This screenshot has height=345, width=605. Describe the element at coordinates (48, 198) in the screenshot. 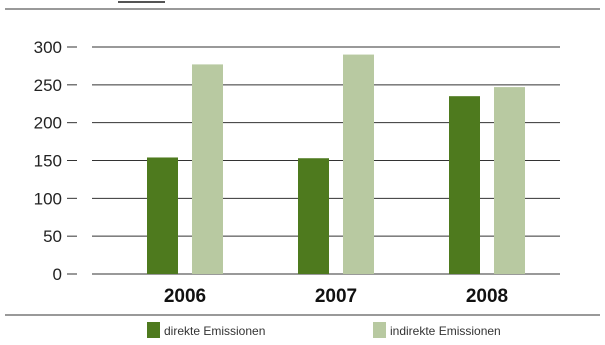

I see `y-tick-label: 100` at that location.